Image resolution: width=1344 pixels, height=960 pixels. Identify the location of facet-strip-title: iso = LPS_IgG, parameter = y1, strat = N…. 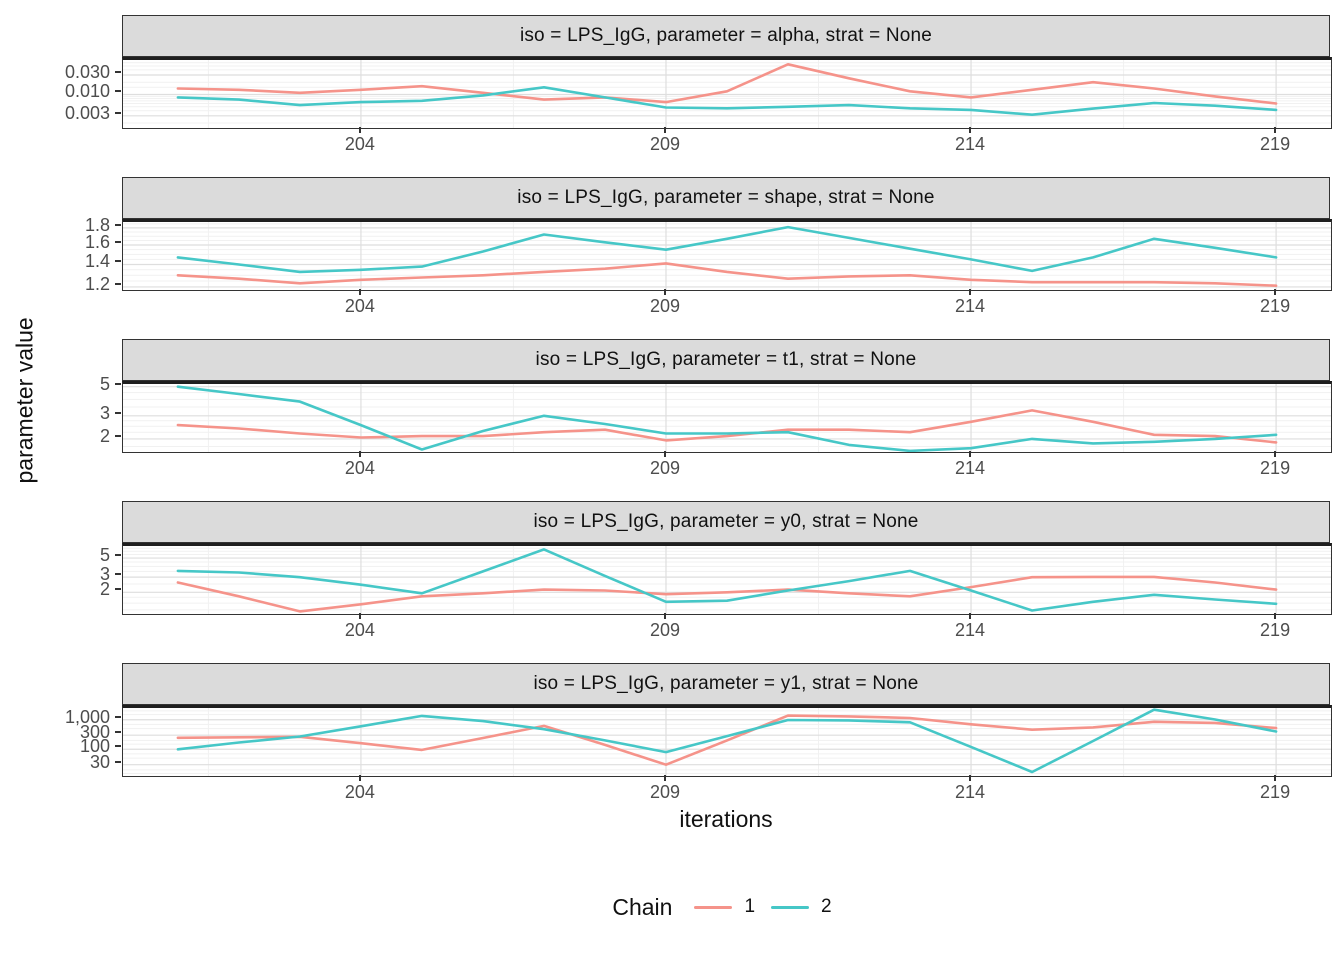
(726, 683).